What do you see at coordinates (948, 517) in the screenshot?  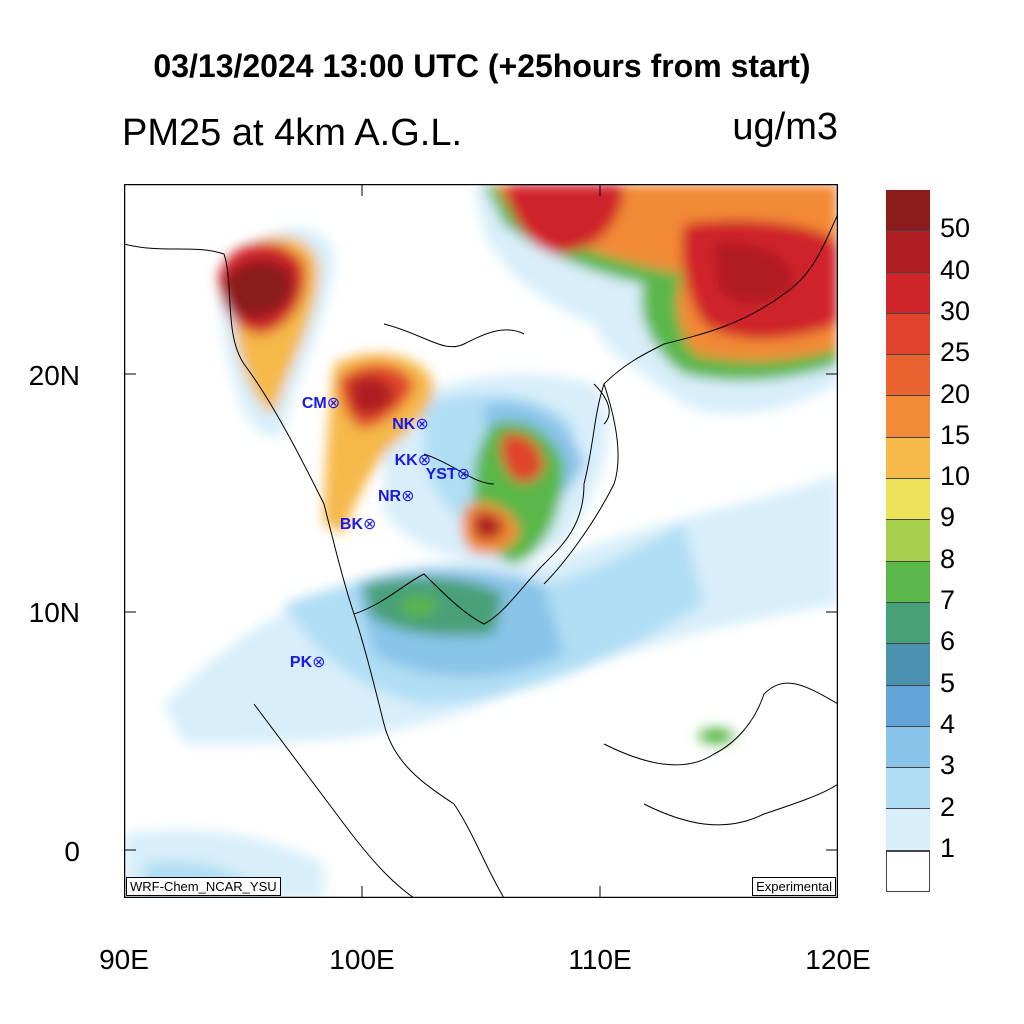 I see `colorbar-label: 9` at bounding box center [948, 517].